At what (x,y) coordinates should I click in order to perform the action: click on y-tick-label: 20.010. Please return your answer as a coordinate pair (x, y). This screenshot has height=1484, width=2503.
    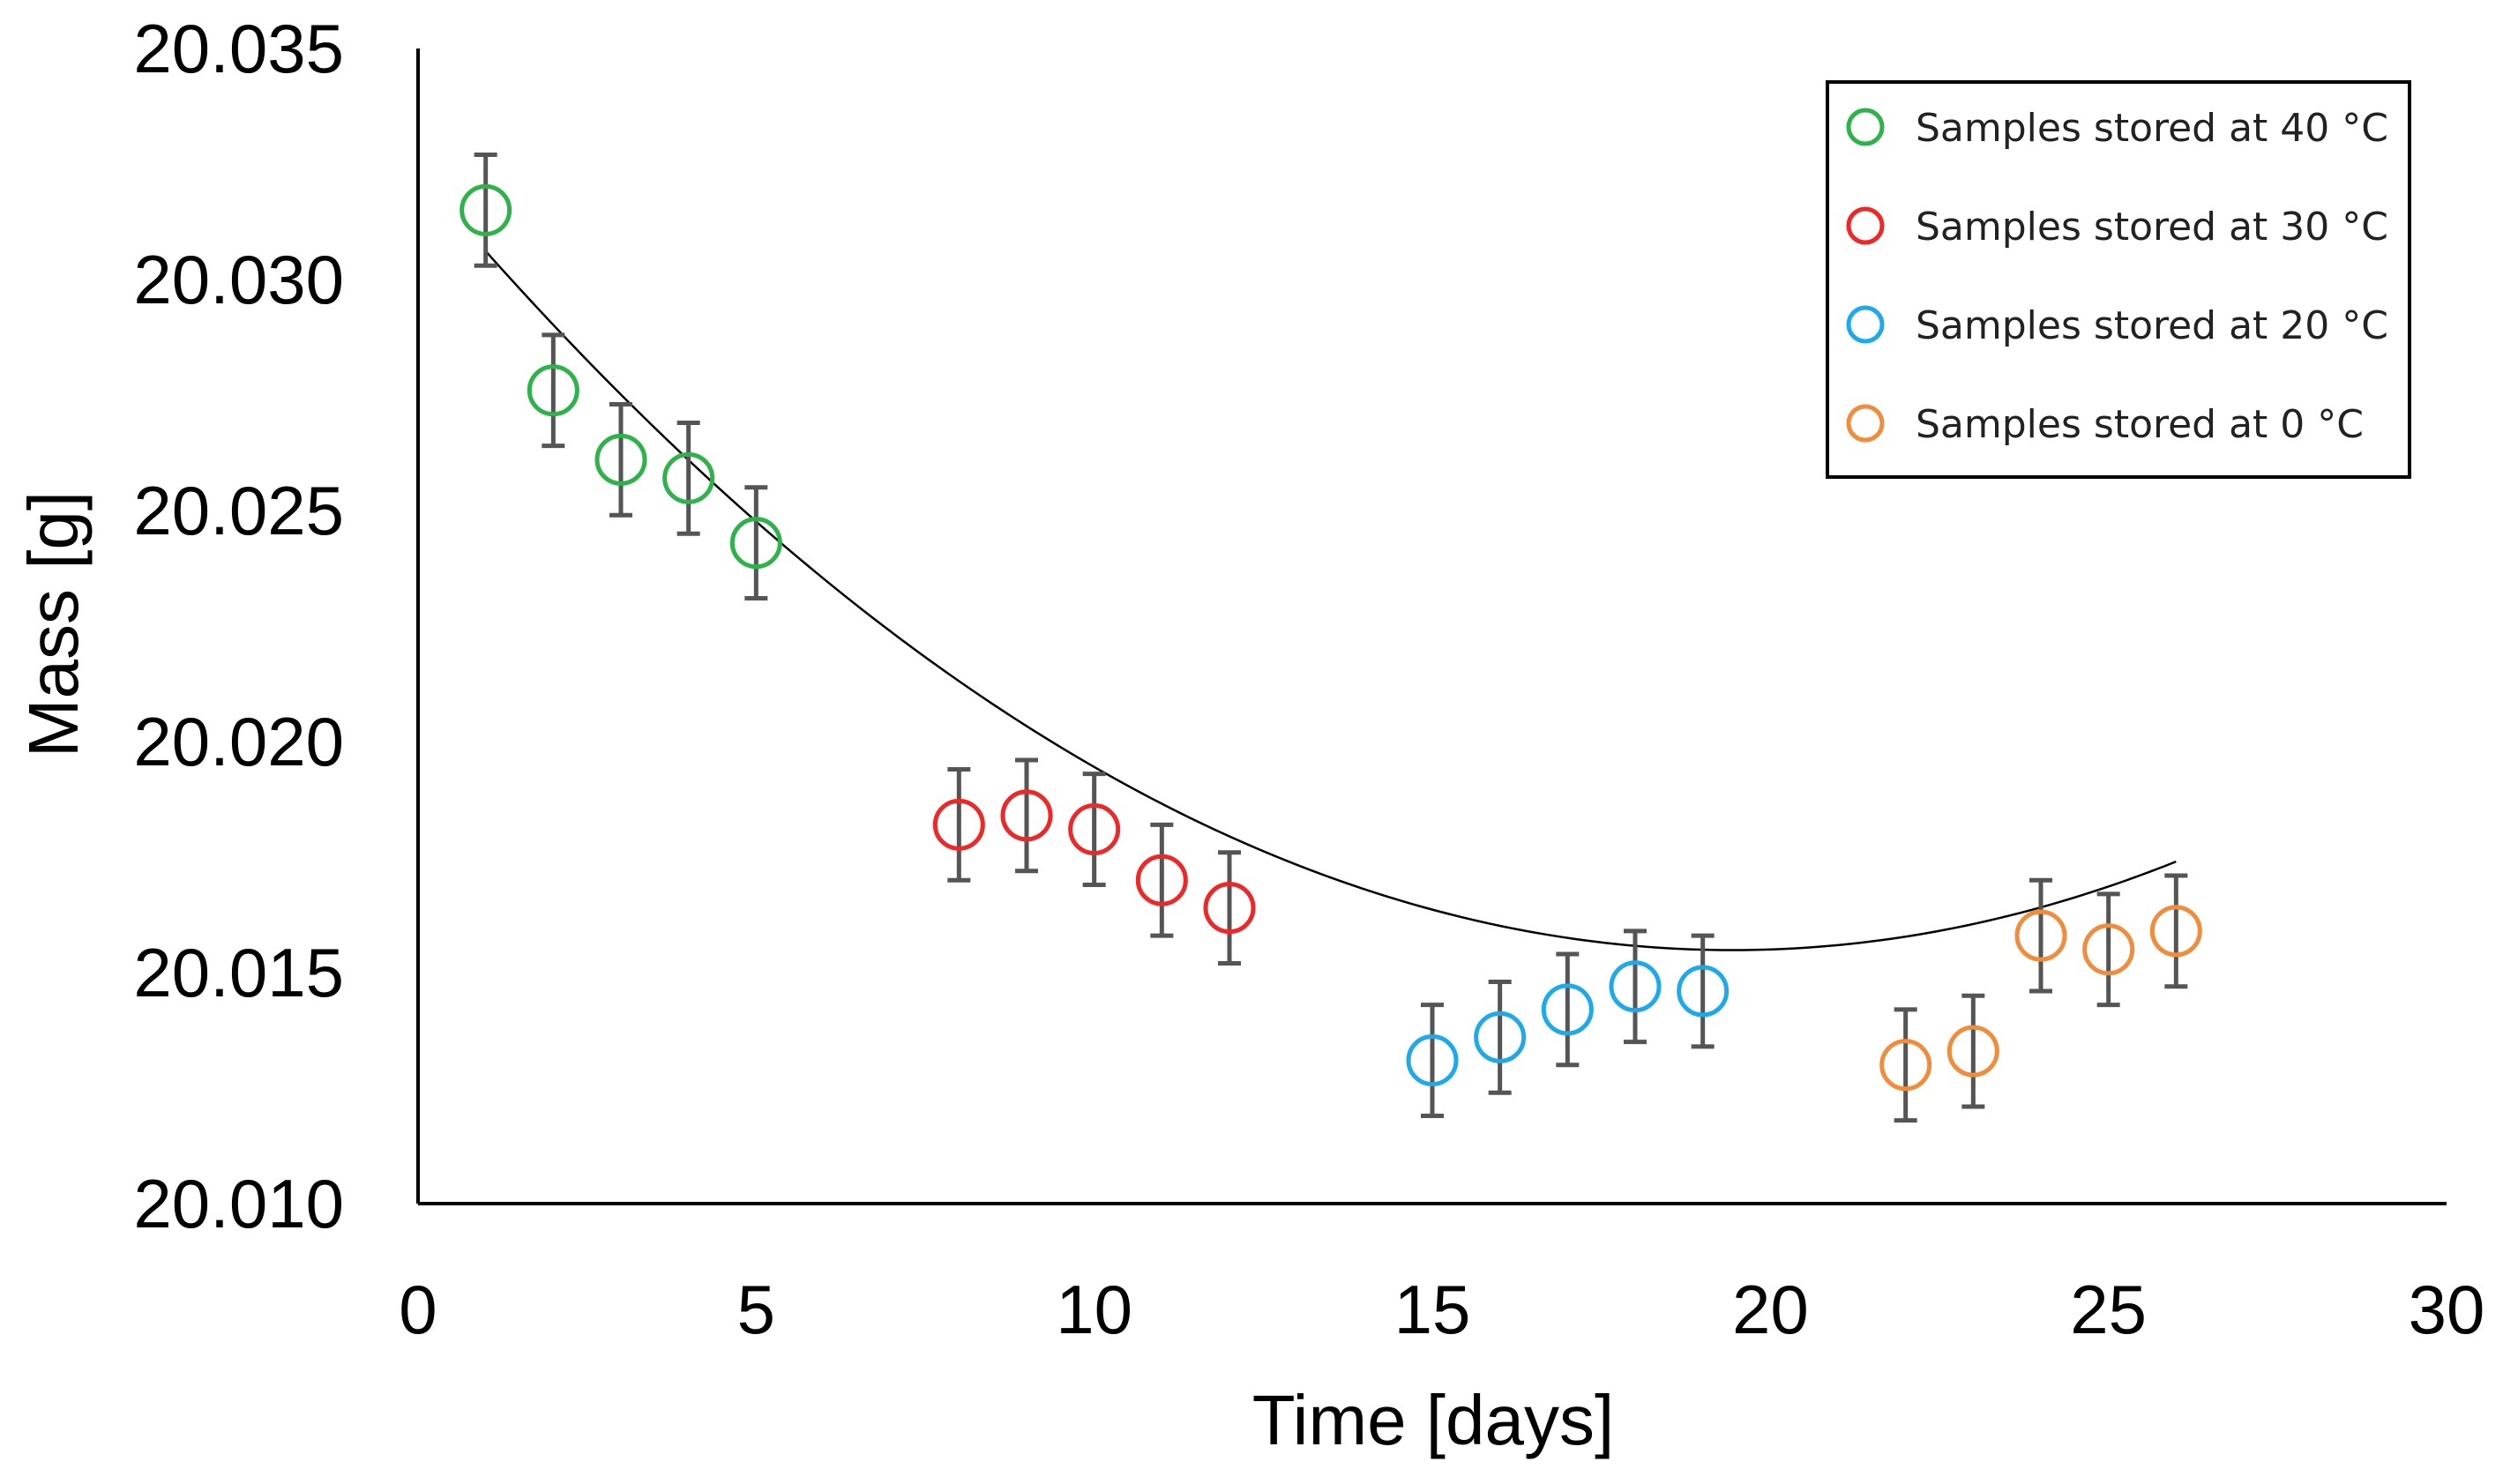
    Looking at the image, I should click on (239, 1203).